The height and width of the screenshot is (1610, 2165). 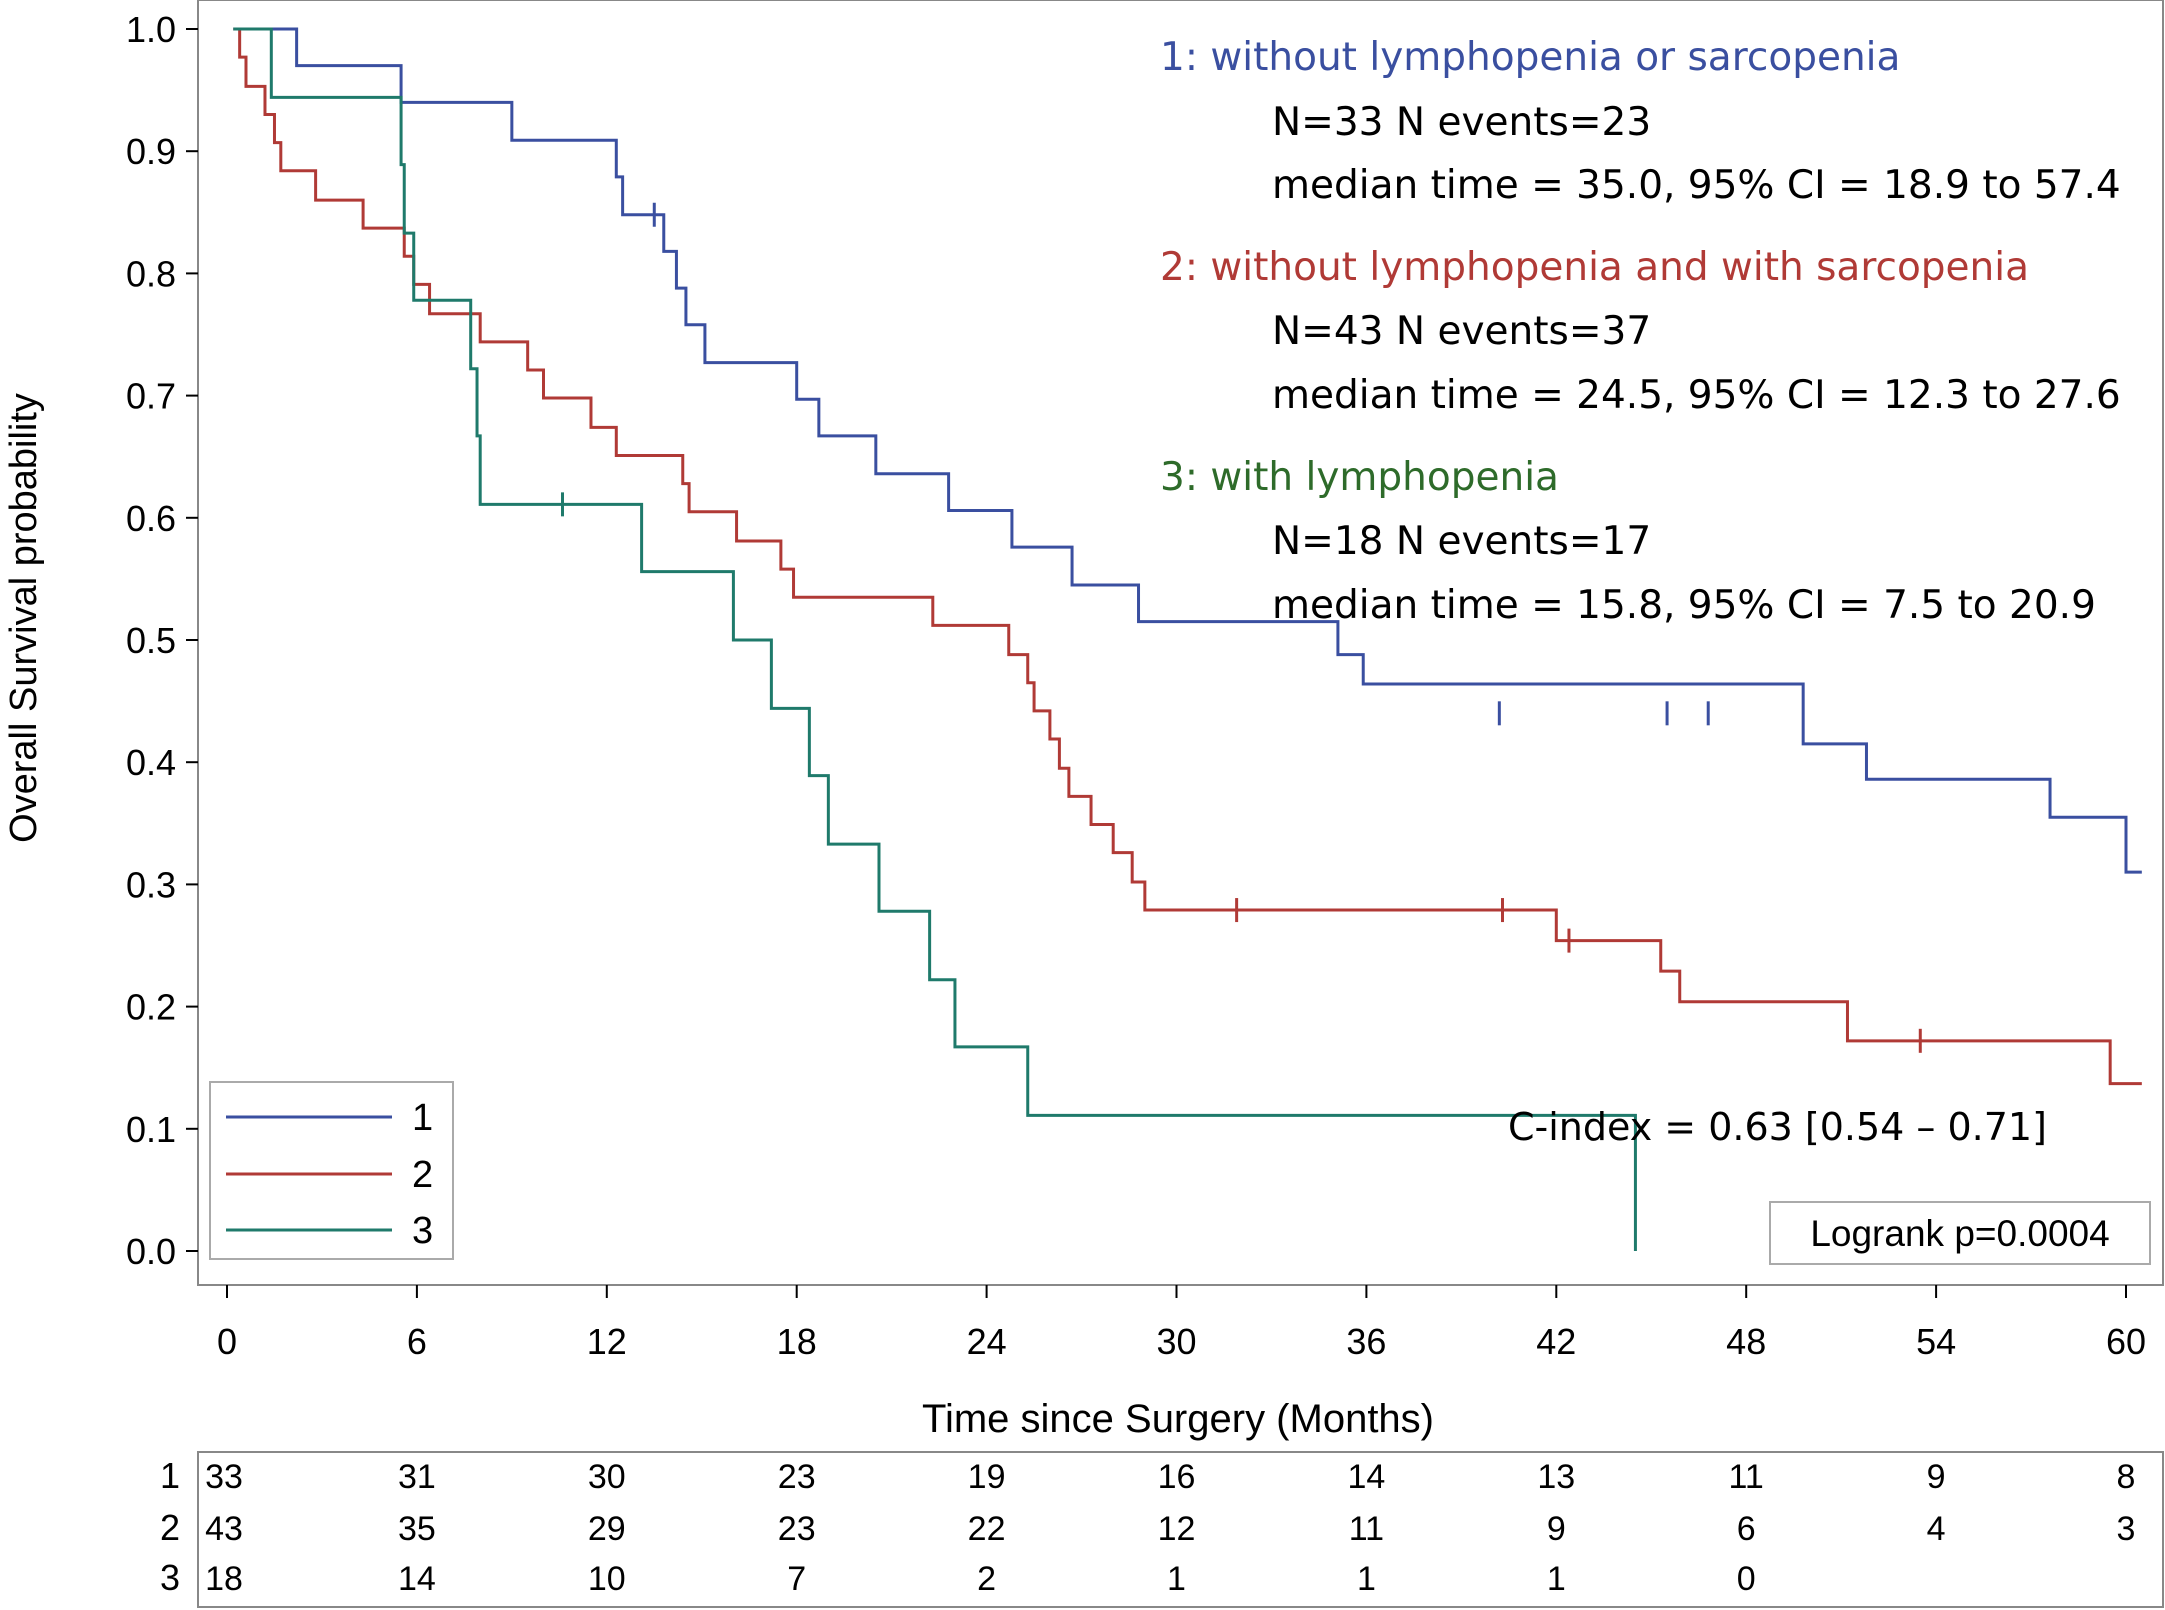 I want to click on y-tick-label: 0.1, so click(x=151, y=1129).